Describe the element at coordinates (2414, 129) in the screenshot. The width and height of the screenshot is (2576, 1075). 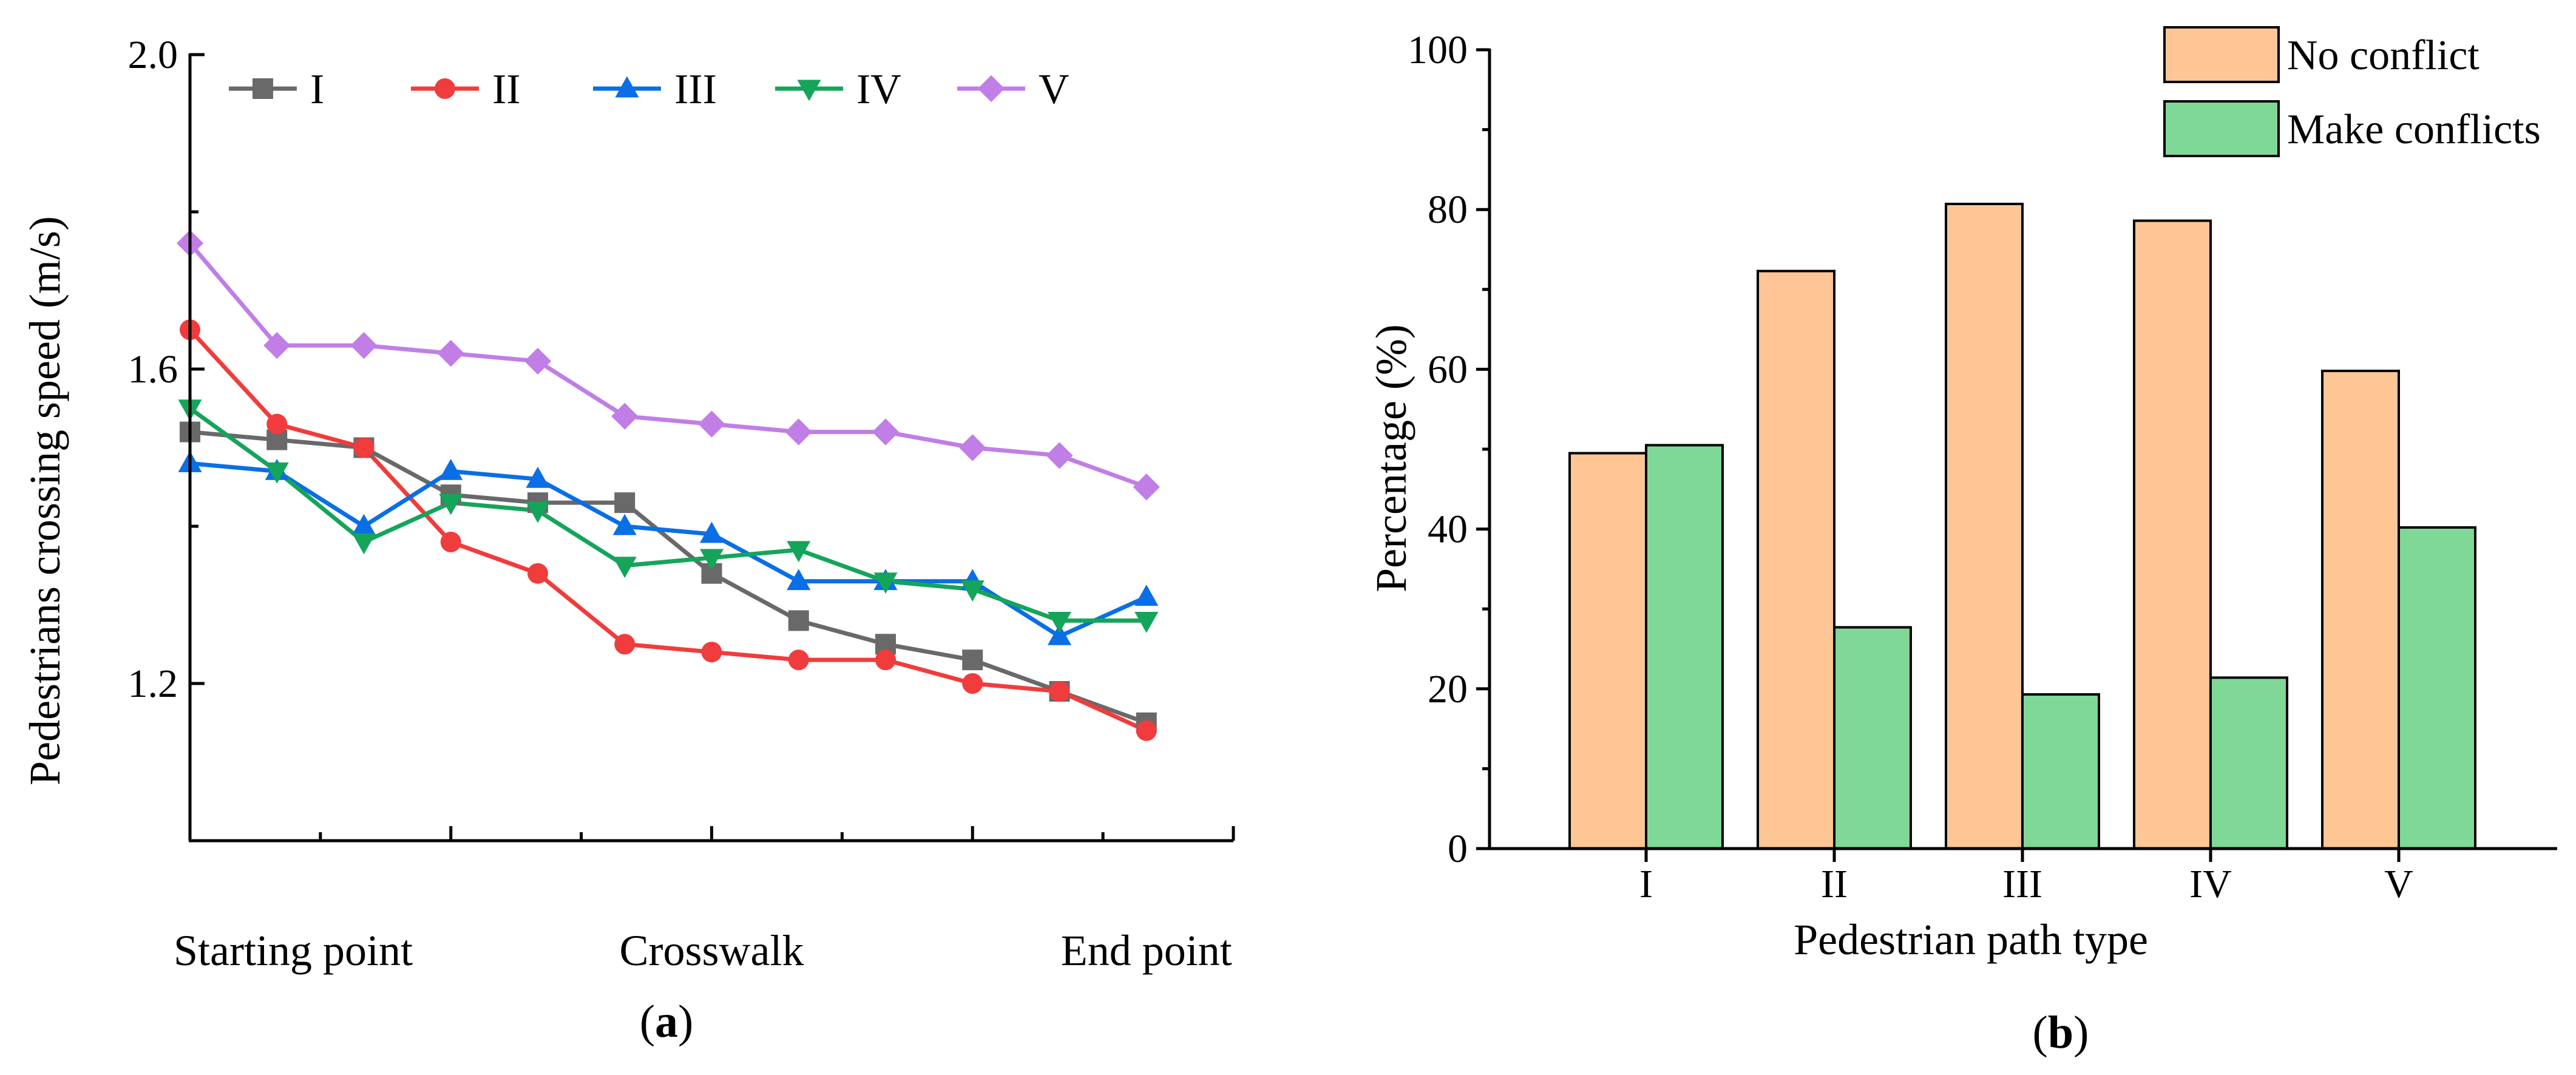
I see `legend-label-make-conflicts: Make conflicts` at that location.